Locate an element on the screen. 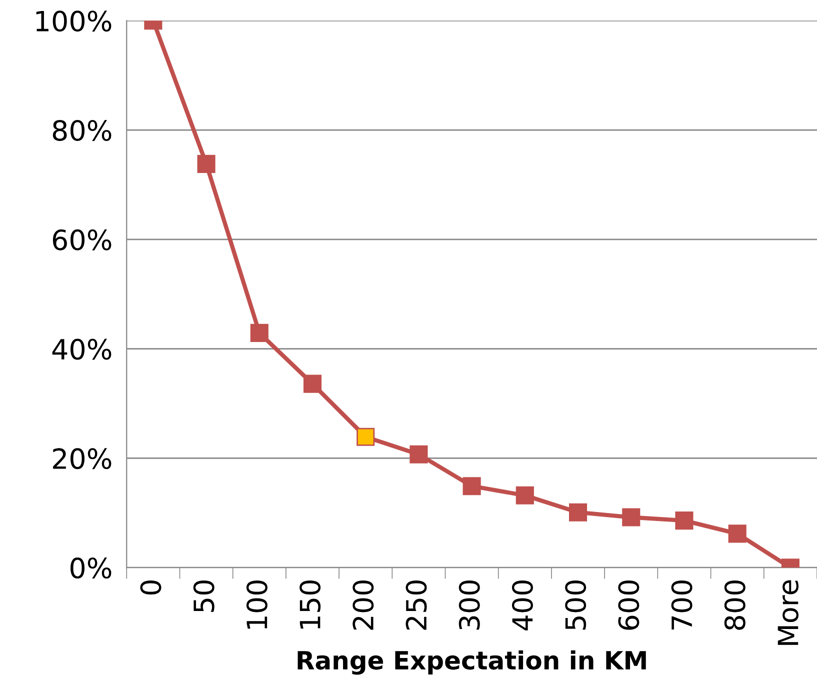 This screenshot has width=817, height=688. x-tick-label: 600 is located at coordinates (629, 605).